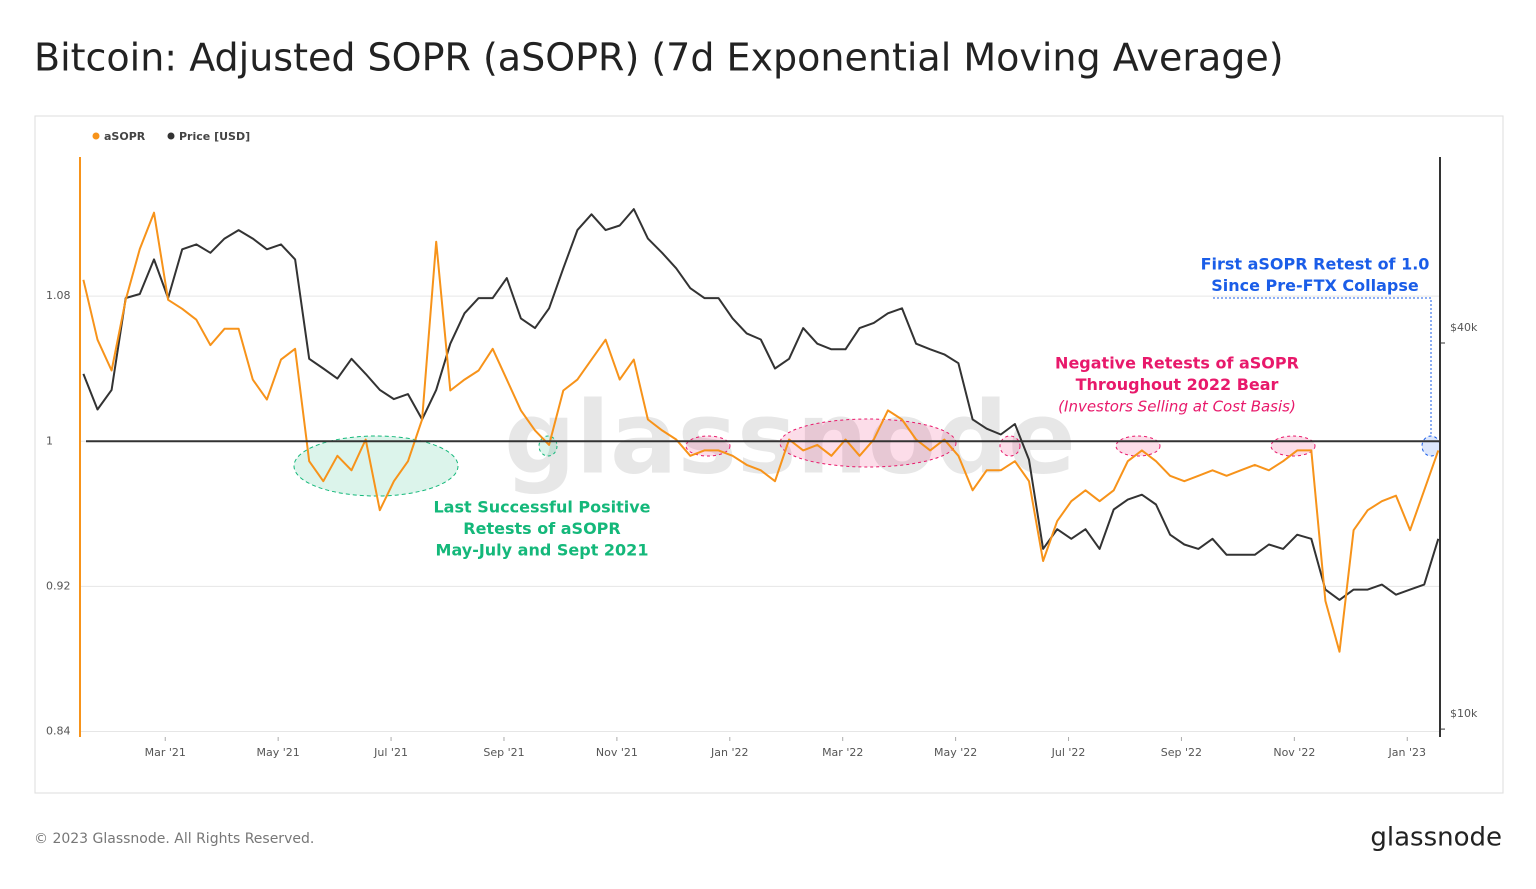  Describe the element at coordinates (842, 752) in the screenshot. I see `x-tick-label: Mar '22` at that location.